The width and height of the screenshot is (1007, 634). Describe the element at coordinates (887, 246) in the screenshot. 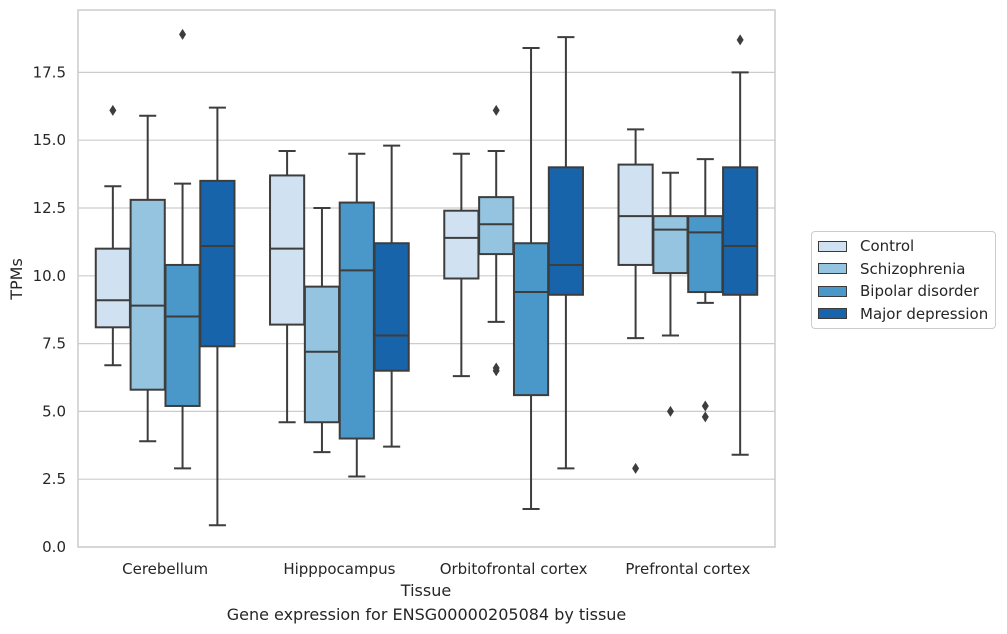

I see `legend-label: Control` at that location.